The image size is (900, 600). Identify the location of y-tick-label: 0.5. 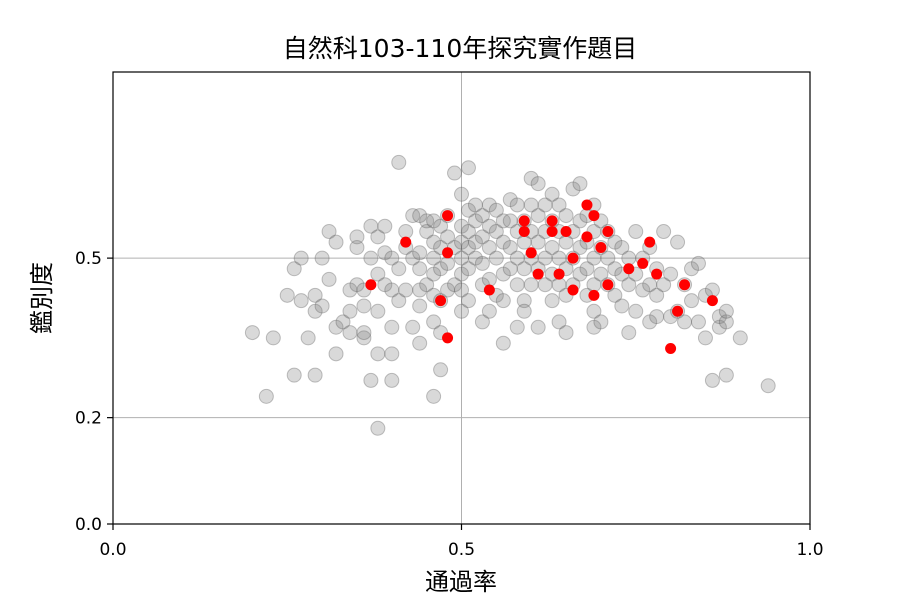
(88, 259).